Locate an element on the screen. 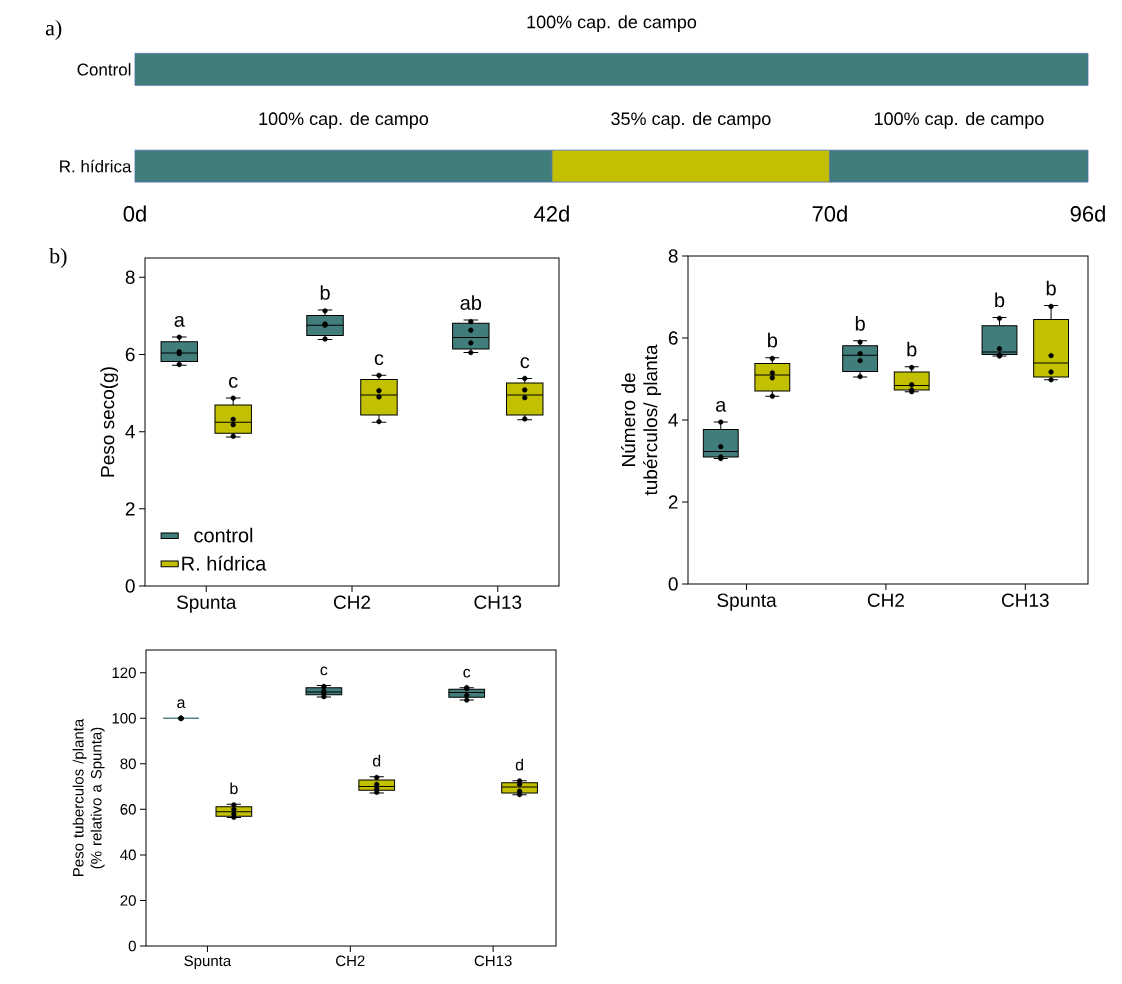 This screenshot has height=984, width=1122. y-axis-title: Peso tuberculos /planta (% relativo a Spunta) is located at coordinates (88, 797).